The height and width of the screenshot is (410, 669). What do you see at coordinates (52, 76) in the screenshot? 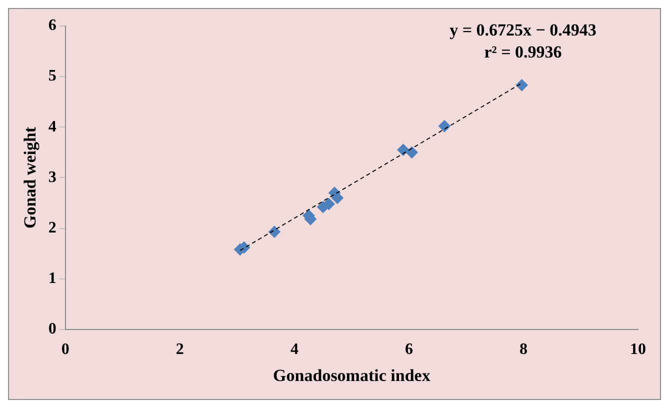
I see `y-tick-label: 5` at bounding box center [52, 76].